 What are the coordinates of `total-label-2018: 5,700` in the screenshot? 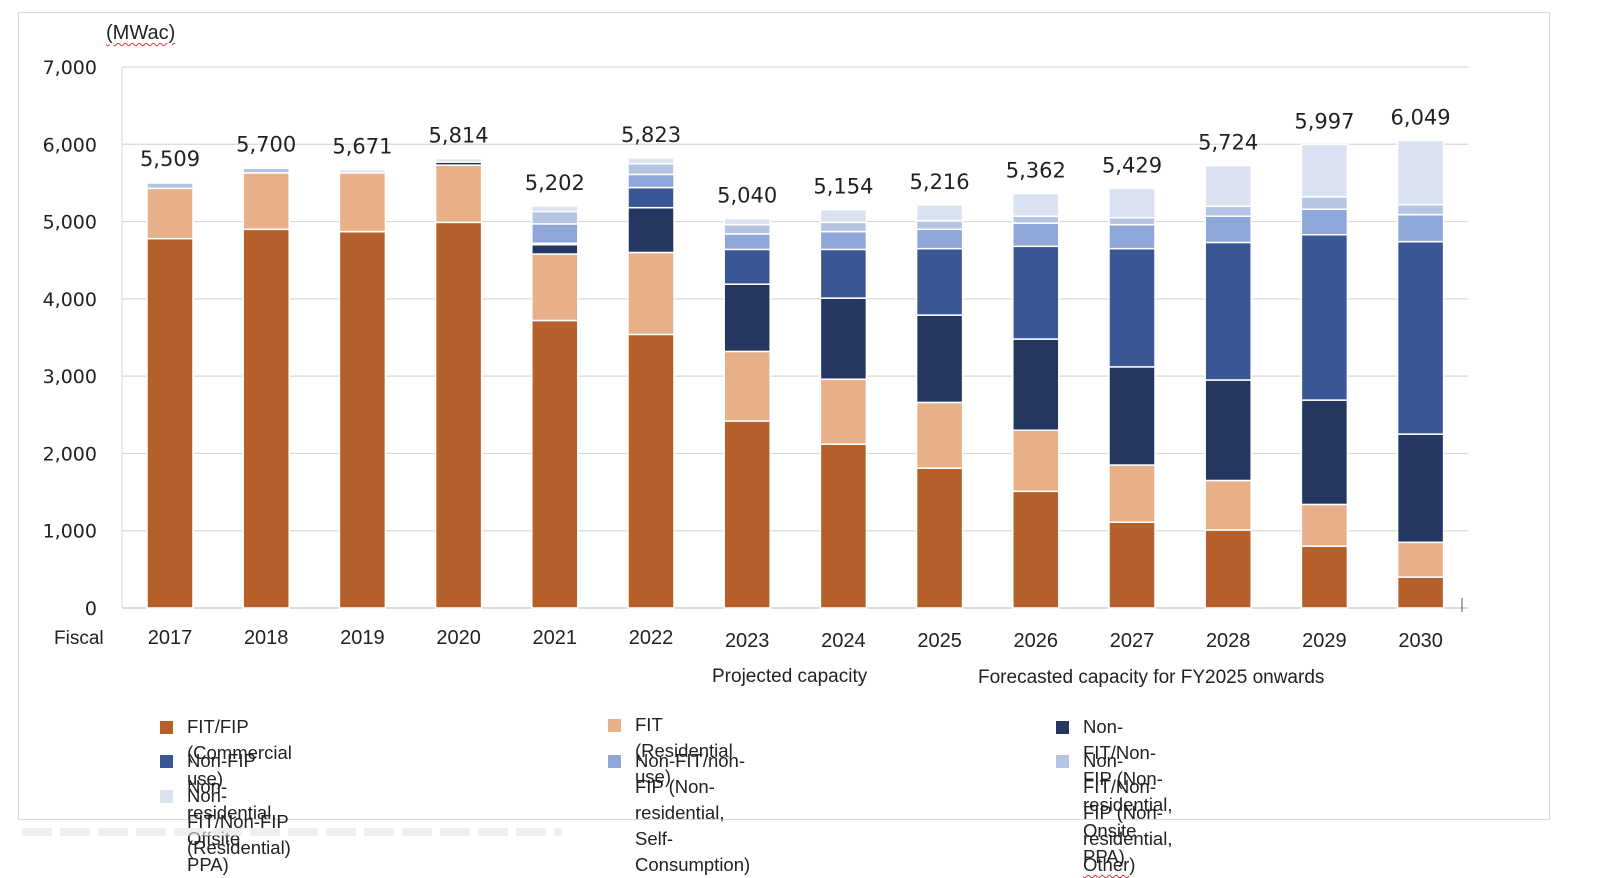 It's located at (266, 144).